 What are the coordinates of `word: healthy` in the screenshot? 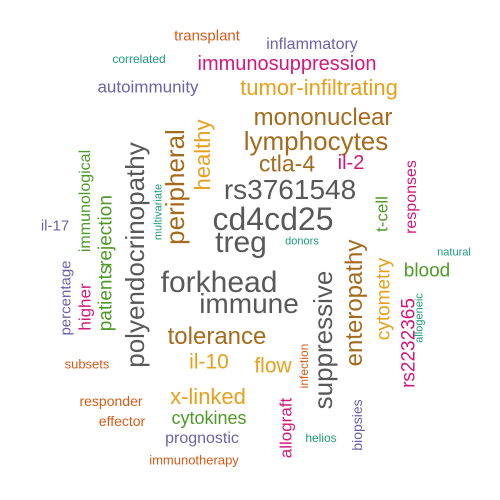 It's located at (202, 155).